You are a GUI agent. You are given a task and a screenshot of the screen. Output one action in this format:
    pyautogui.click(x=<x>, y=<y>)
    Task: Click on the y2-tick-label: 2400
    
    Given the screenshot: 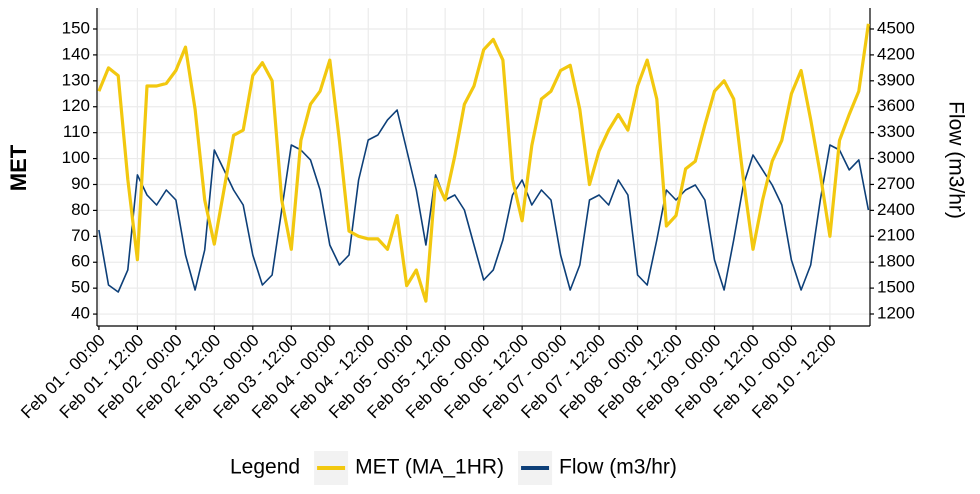 What is the action you would take?
    pyautogui.click(x=896, y=209)
    